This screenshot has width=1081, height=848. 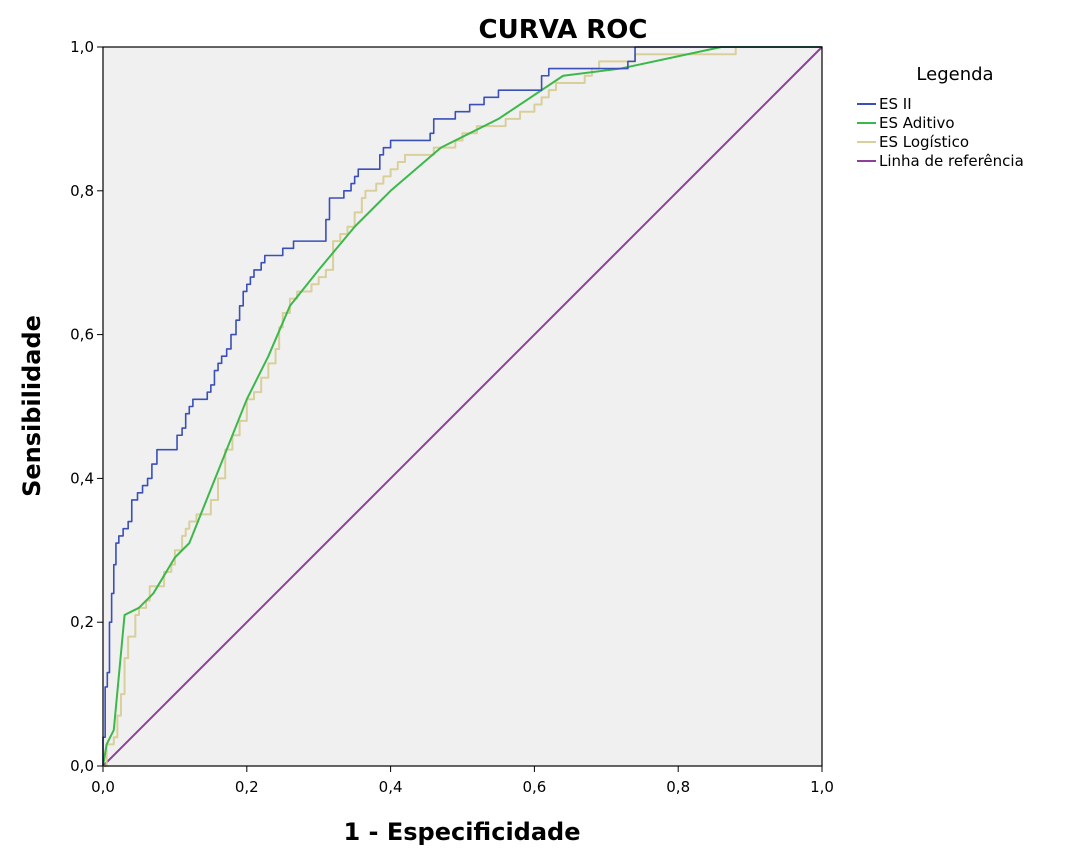 What do you see at coordinates (32, 406) in the screenshot?
I see `y-axis-label: Sensibilidade` at bounding box center [32, 406].